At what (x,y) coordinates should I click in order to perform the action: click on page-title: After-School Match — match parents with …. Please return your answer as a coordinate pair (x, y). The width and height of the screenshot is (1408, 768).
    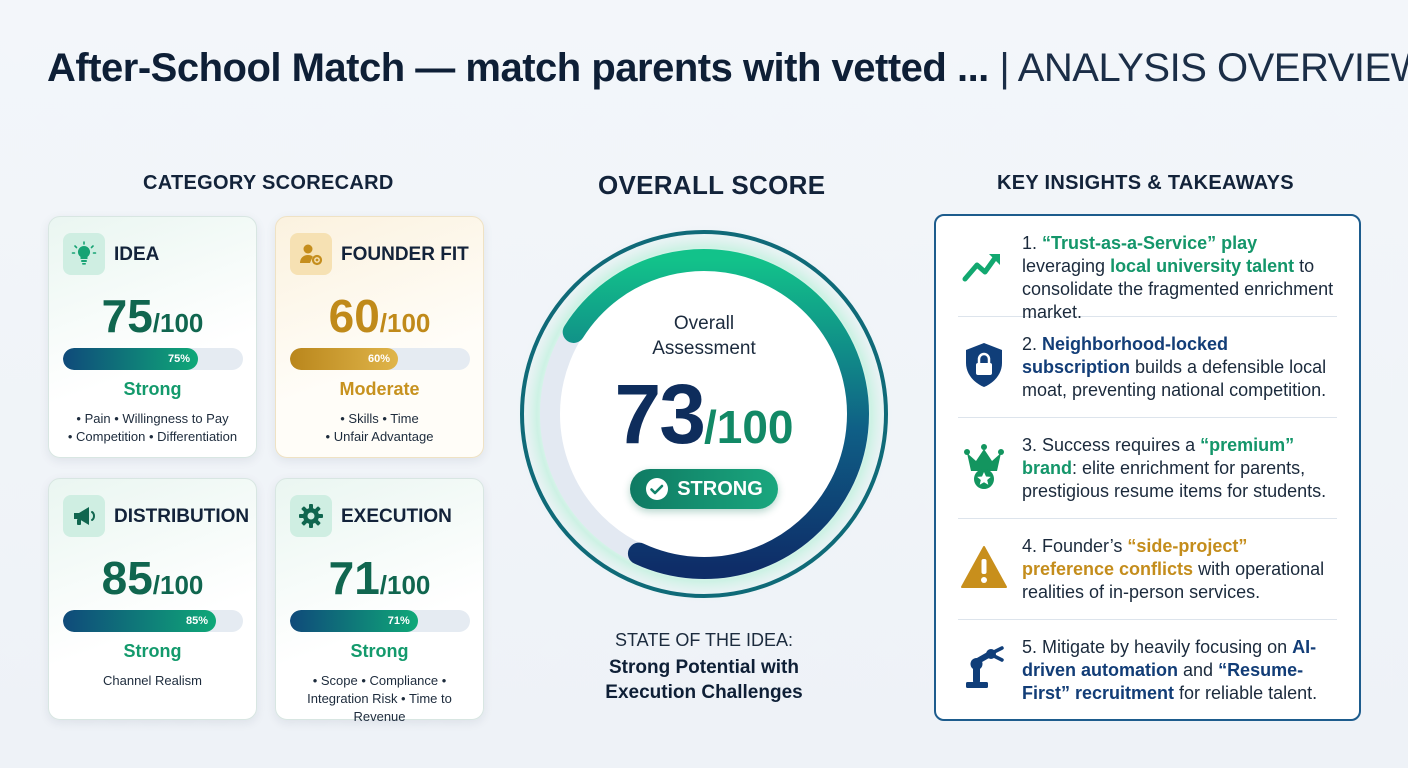
    Looking at the image, I should click on (727, 68).